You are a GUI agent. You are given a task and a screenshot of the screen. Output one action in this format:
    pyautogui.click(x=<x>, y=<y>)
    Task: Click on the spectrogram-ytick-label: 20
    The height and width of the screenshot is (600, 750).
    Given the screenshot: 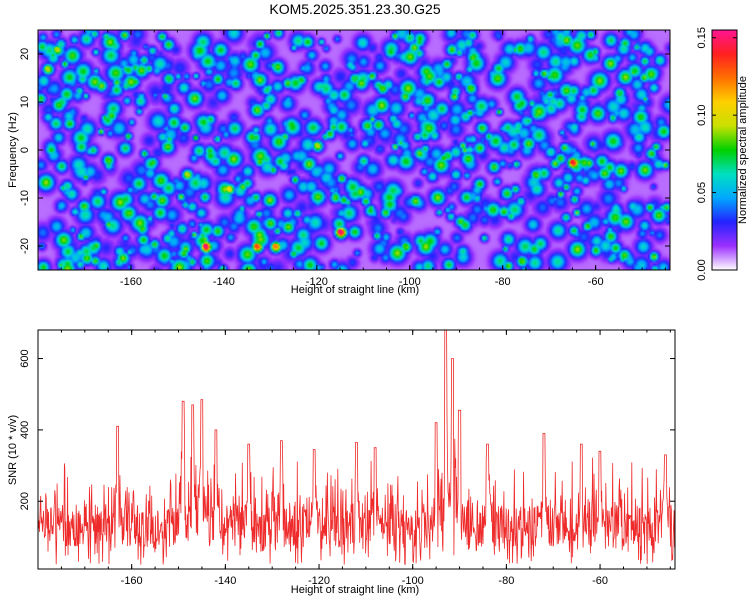 What is the action you would take?
    pyautogui.click(x=25, y=54)
    